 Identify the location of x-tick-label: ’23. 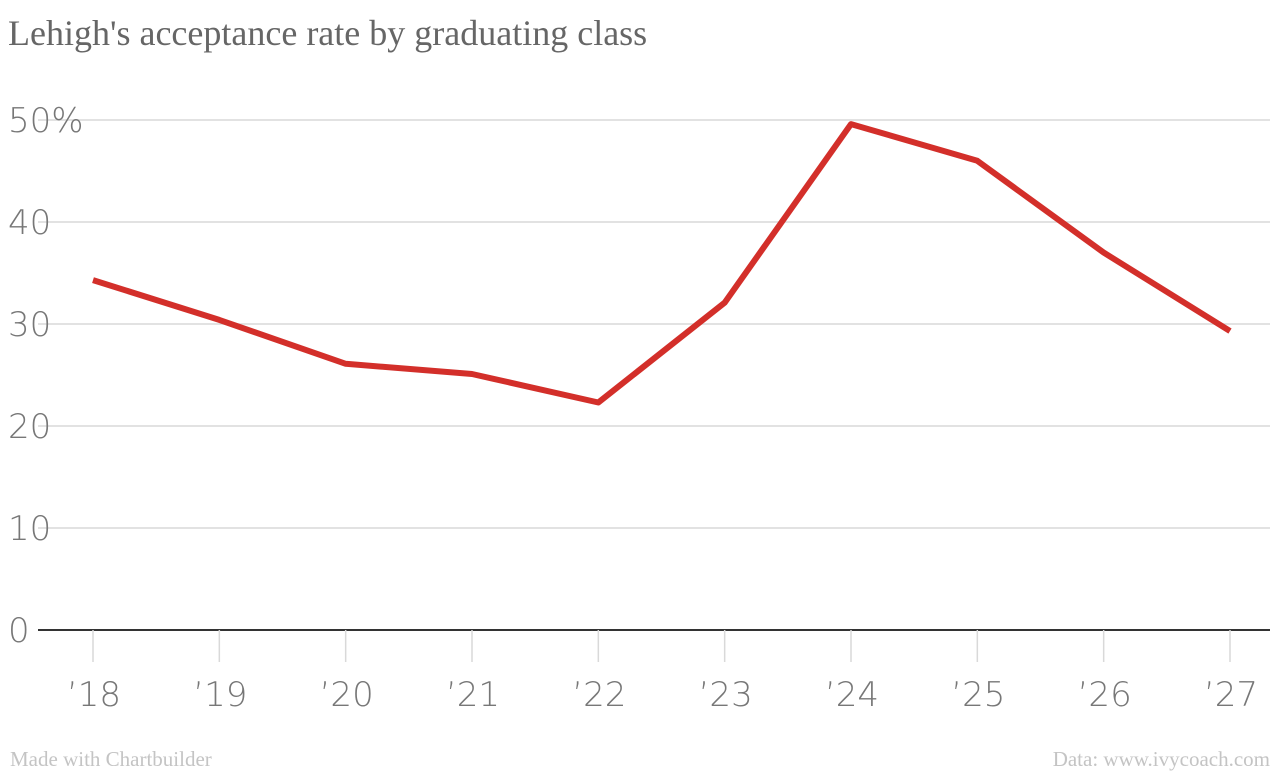
(726, 695).